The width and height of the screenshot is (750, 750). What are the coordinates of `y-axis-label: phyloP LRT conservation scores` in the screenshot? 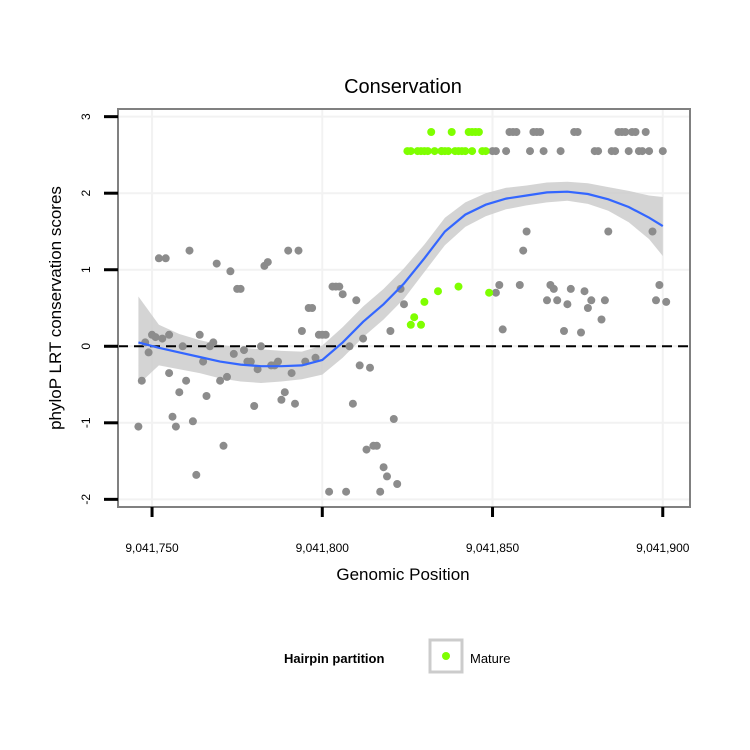 It's located at (55, 308).